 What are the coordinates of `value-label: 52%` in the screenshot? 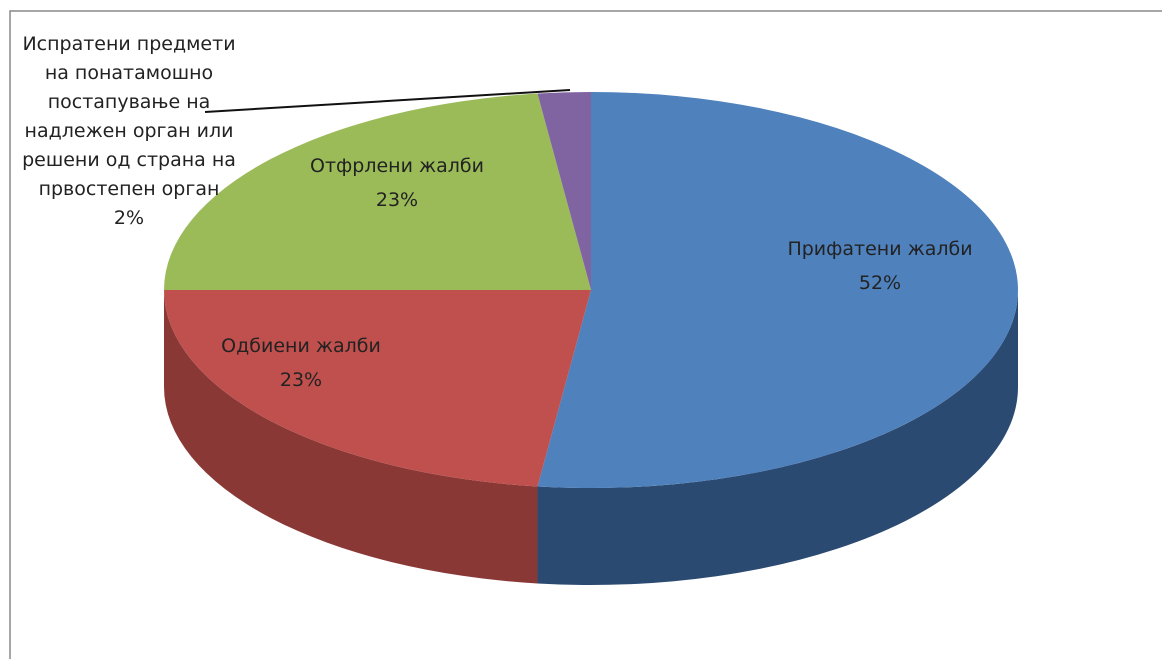 It's located at (880, 283).